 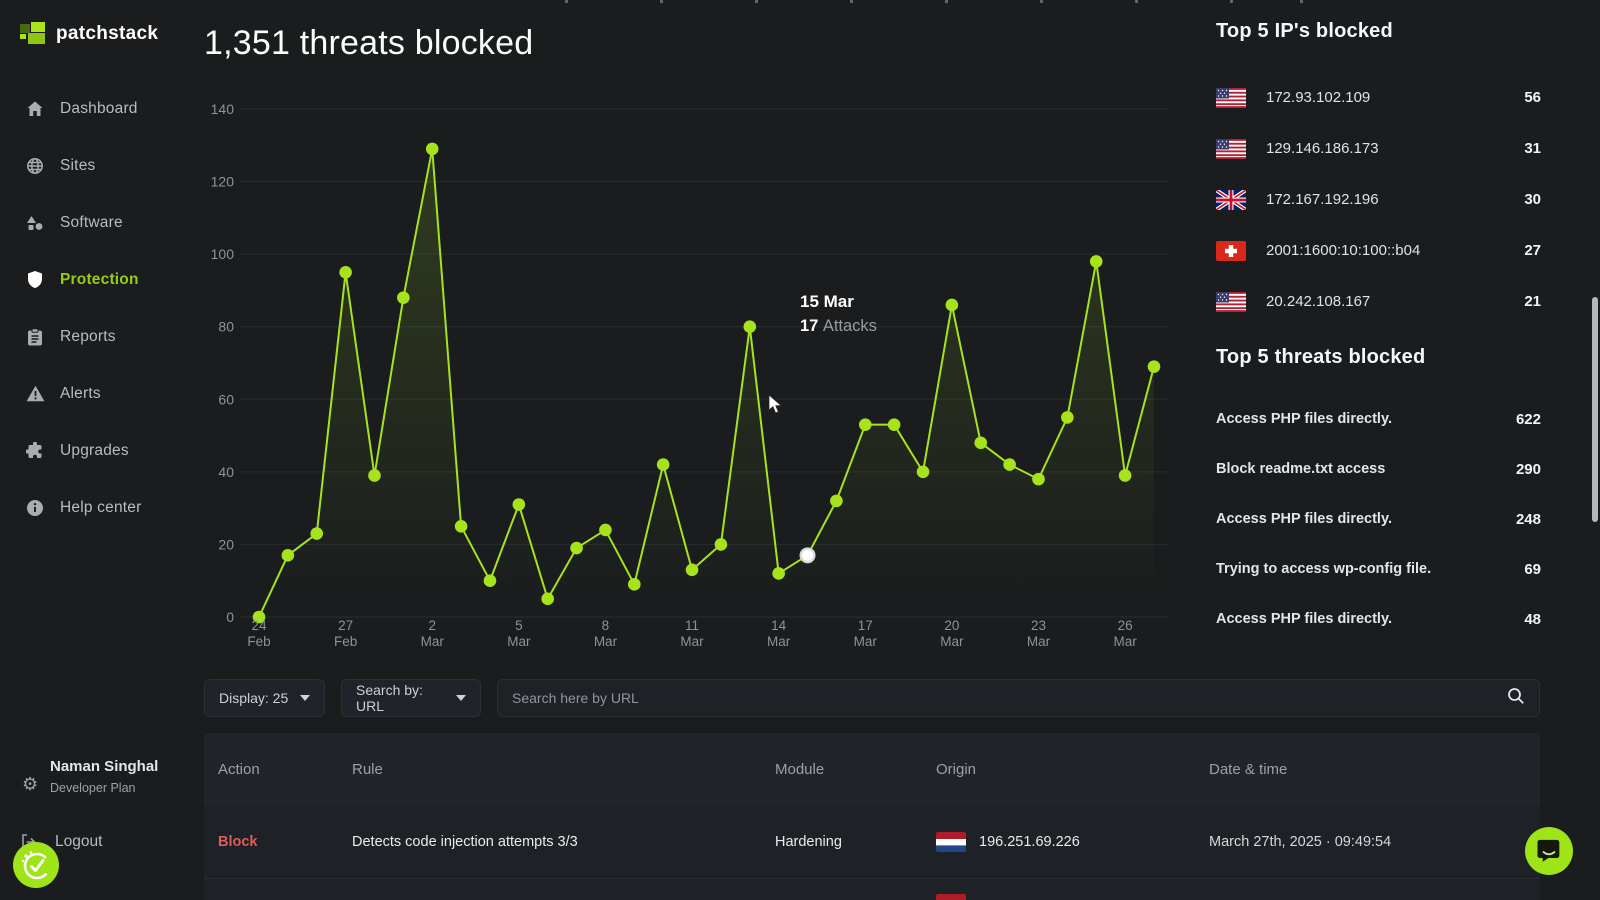 I want to click on svg-text: 80, so click(x=226, y=327).